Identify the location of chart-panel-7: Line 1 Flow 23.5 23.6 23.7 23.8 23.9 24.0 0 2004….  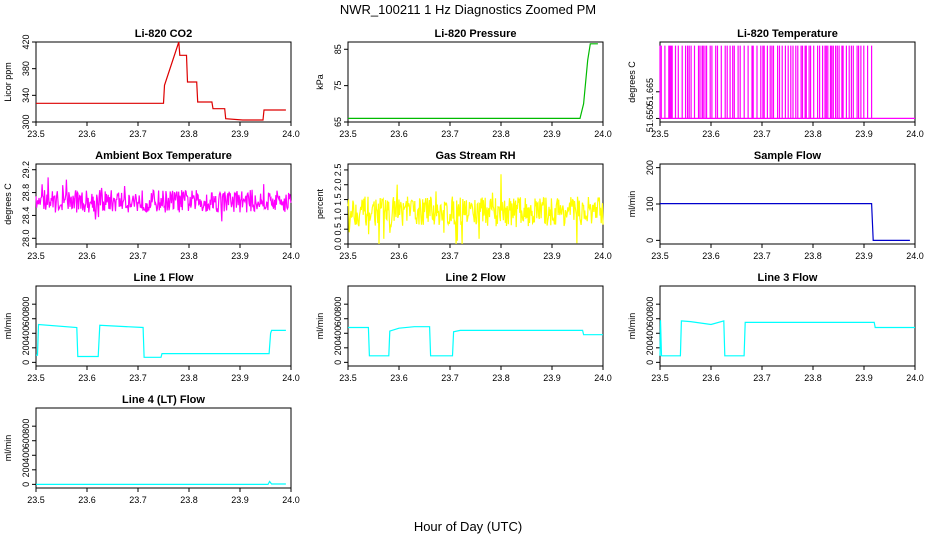
(151, 327).